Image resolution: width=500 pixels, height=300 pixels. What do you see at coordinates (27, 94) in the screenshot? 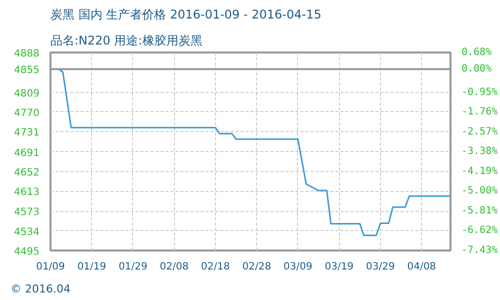
I see `y-tick-label: 4809` at bounding box center [27, 94].